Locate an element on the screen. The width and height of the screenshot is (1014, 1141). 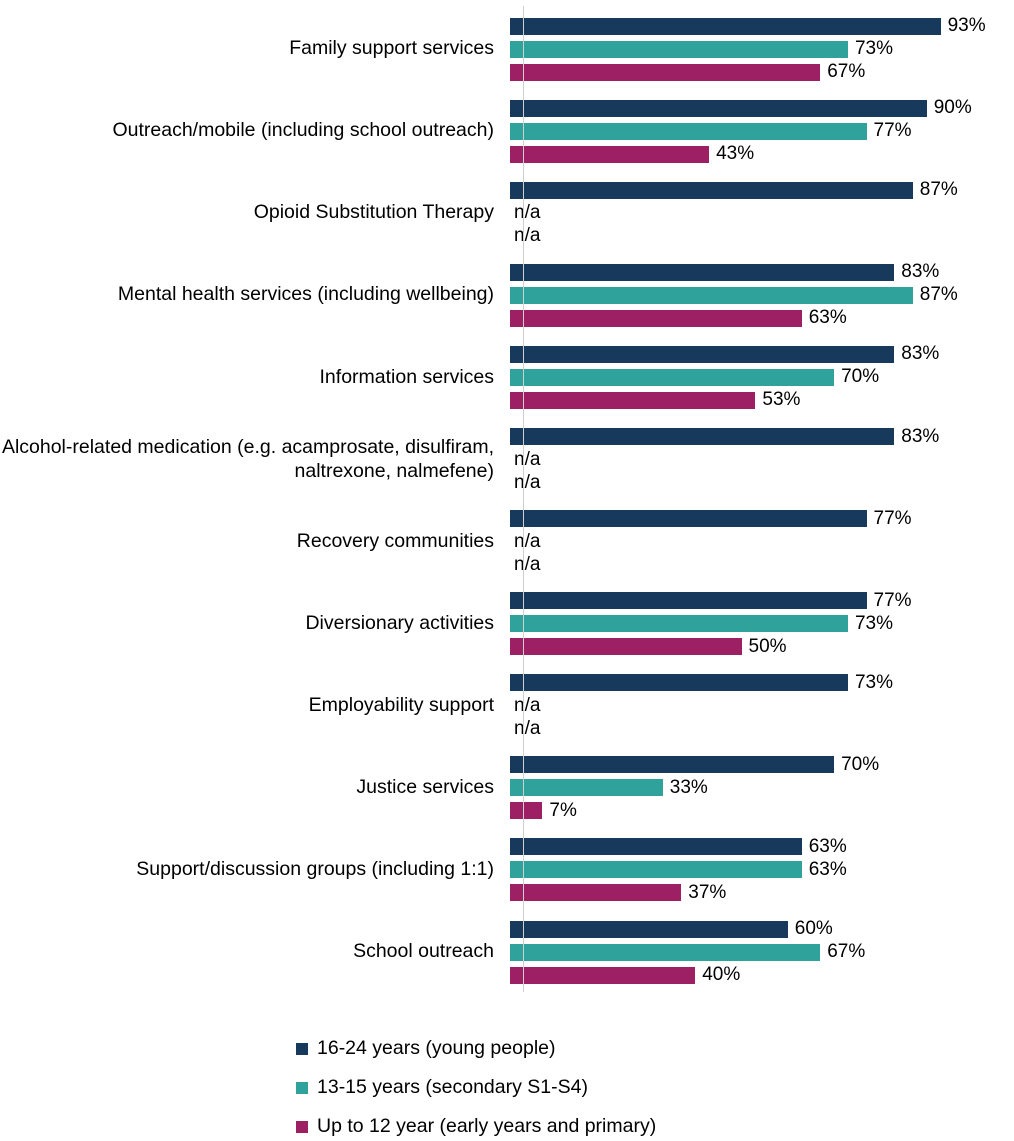
chart-row: Information services 83% 70% 53% is located at coordinates (507, 377).